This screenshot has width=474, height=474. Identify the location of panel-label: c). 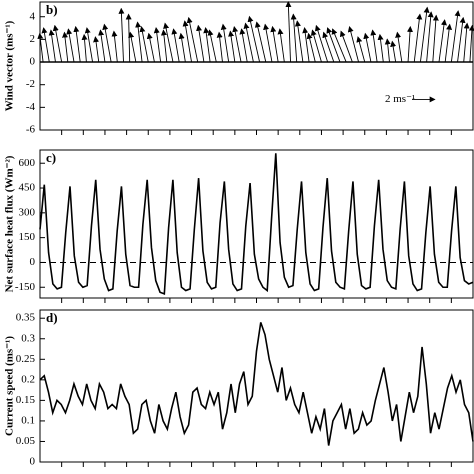
(51, 157).